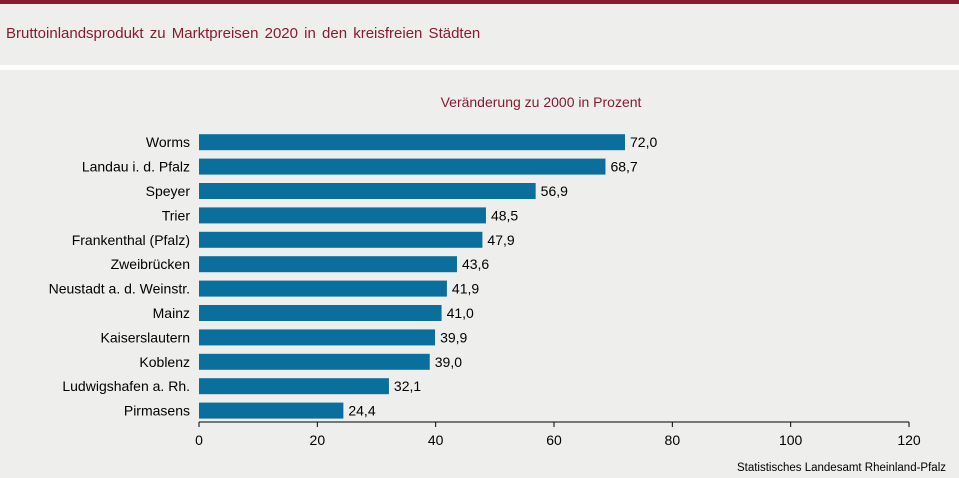 The height and width of the screenshot is (478, 959). I want to click on category-label: Neustadt a. d. Weinstr., so click(119, 289).